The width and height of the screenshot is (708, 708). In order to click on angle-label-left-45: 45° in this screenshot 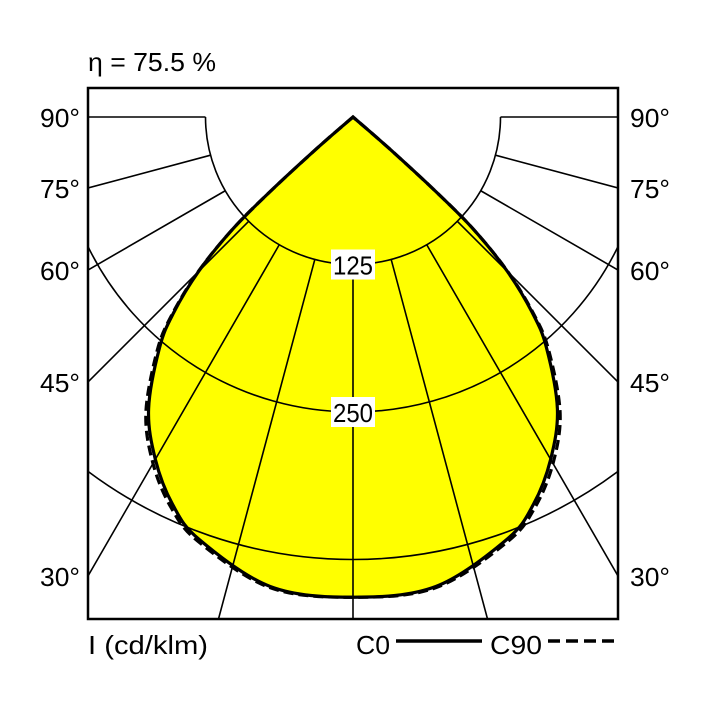, I will do `click(60, 383)`.